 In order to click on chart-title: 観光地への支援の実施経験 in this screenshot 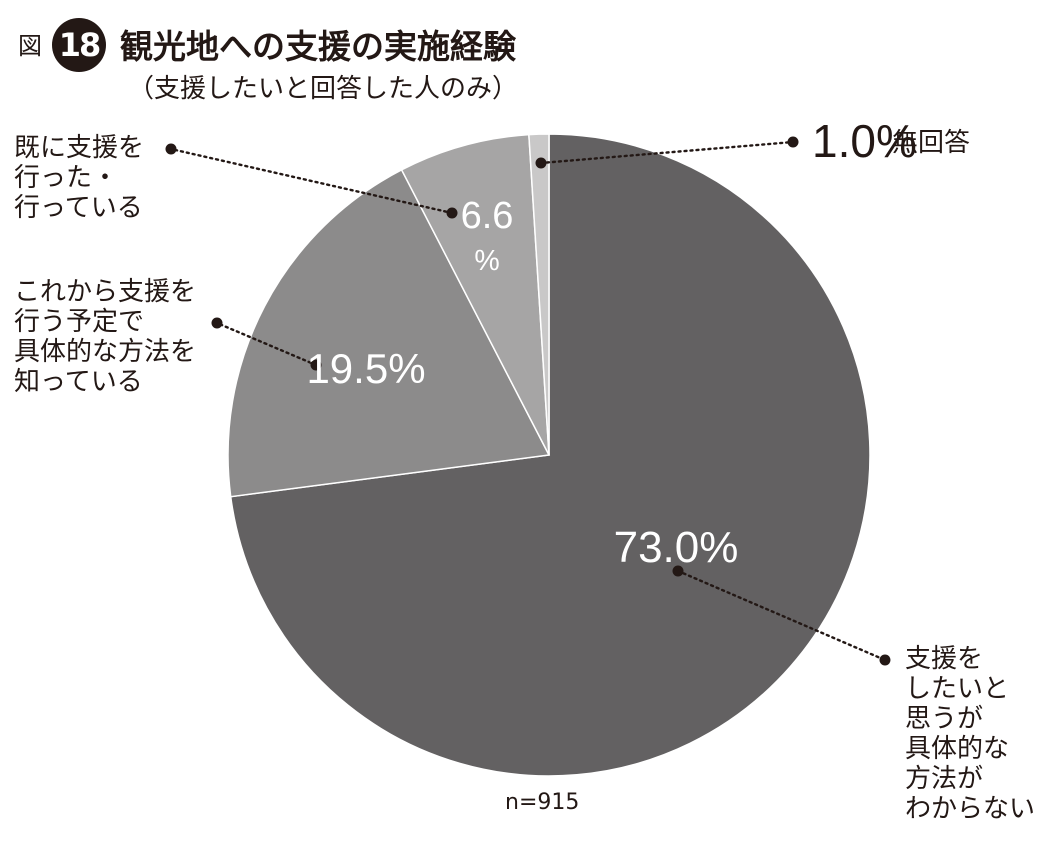, I will do `click(318, 46)`.